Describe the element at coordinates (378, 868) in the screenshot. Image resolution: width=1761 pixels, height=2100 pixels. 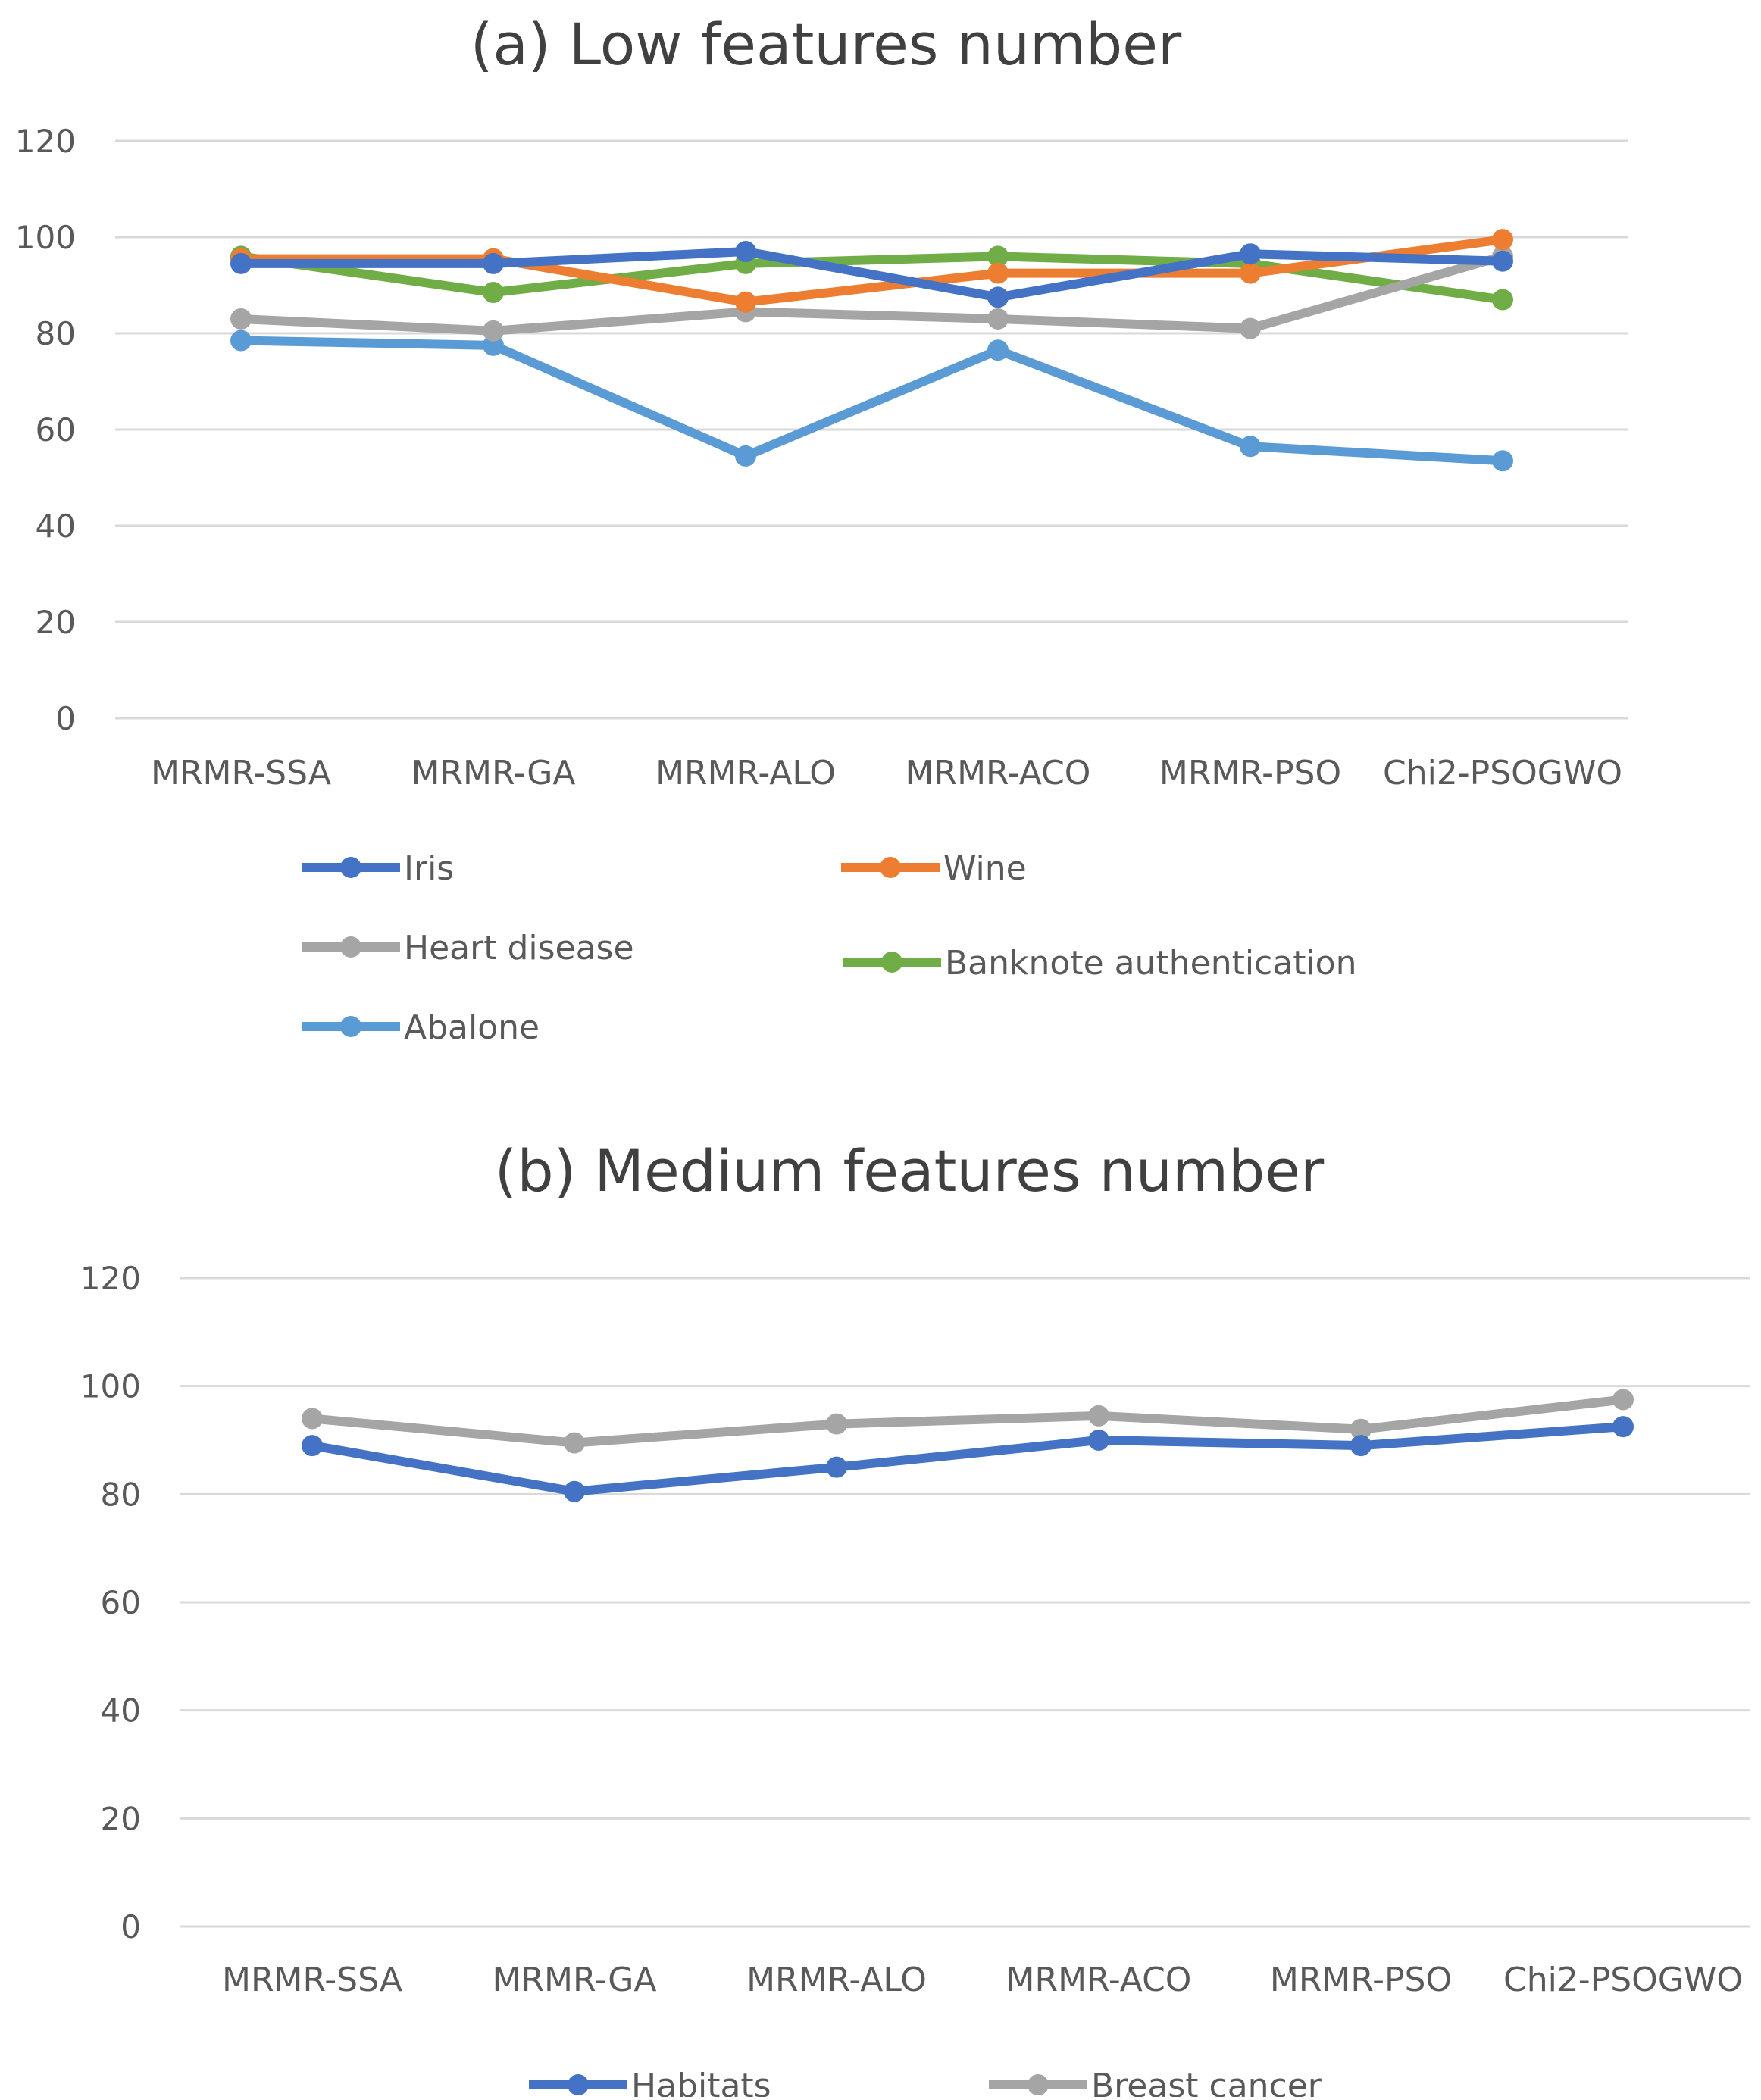
I see `legend-item: Iris` at that location.